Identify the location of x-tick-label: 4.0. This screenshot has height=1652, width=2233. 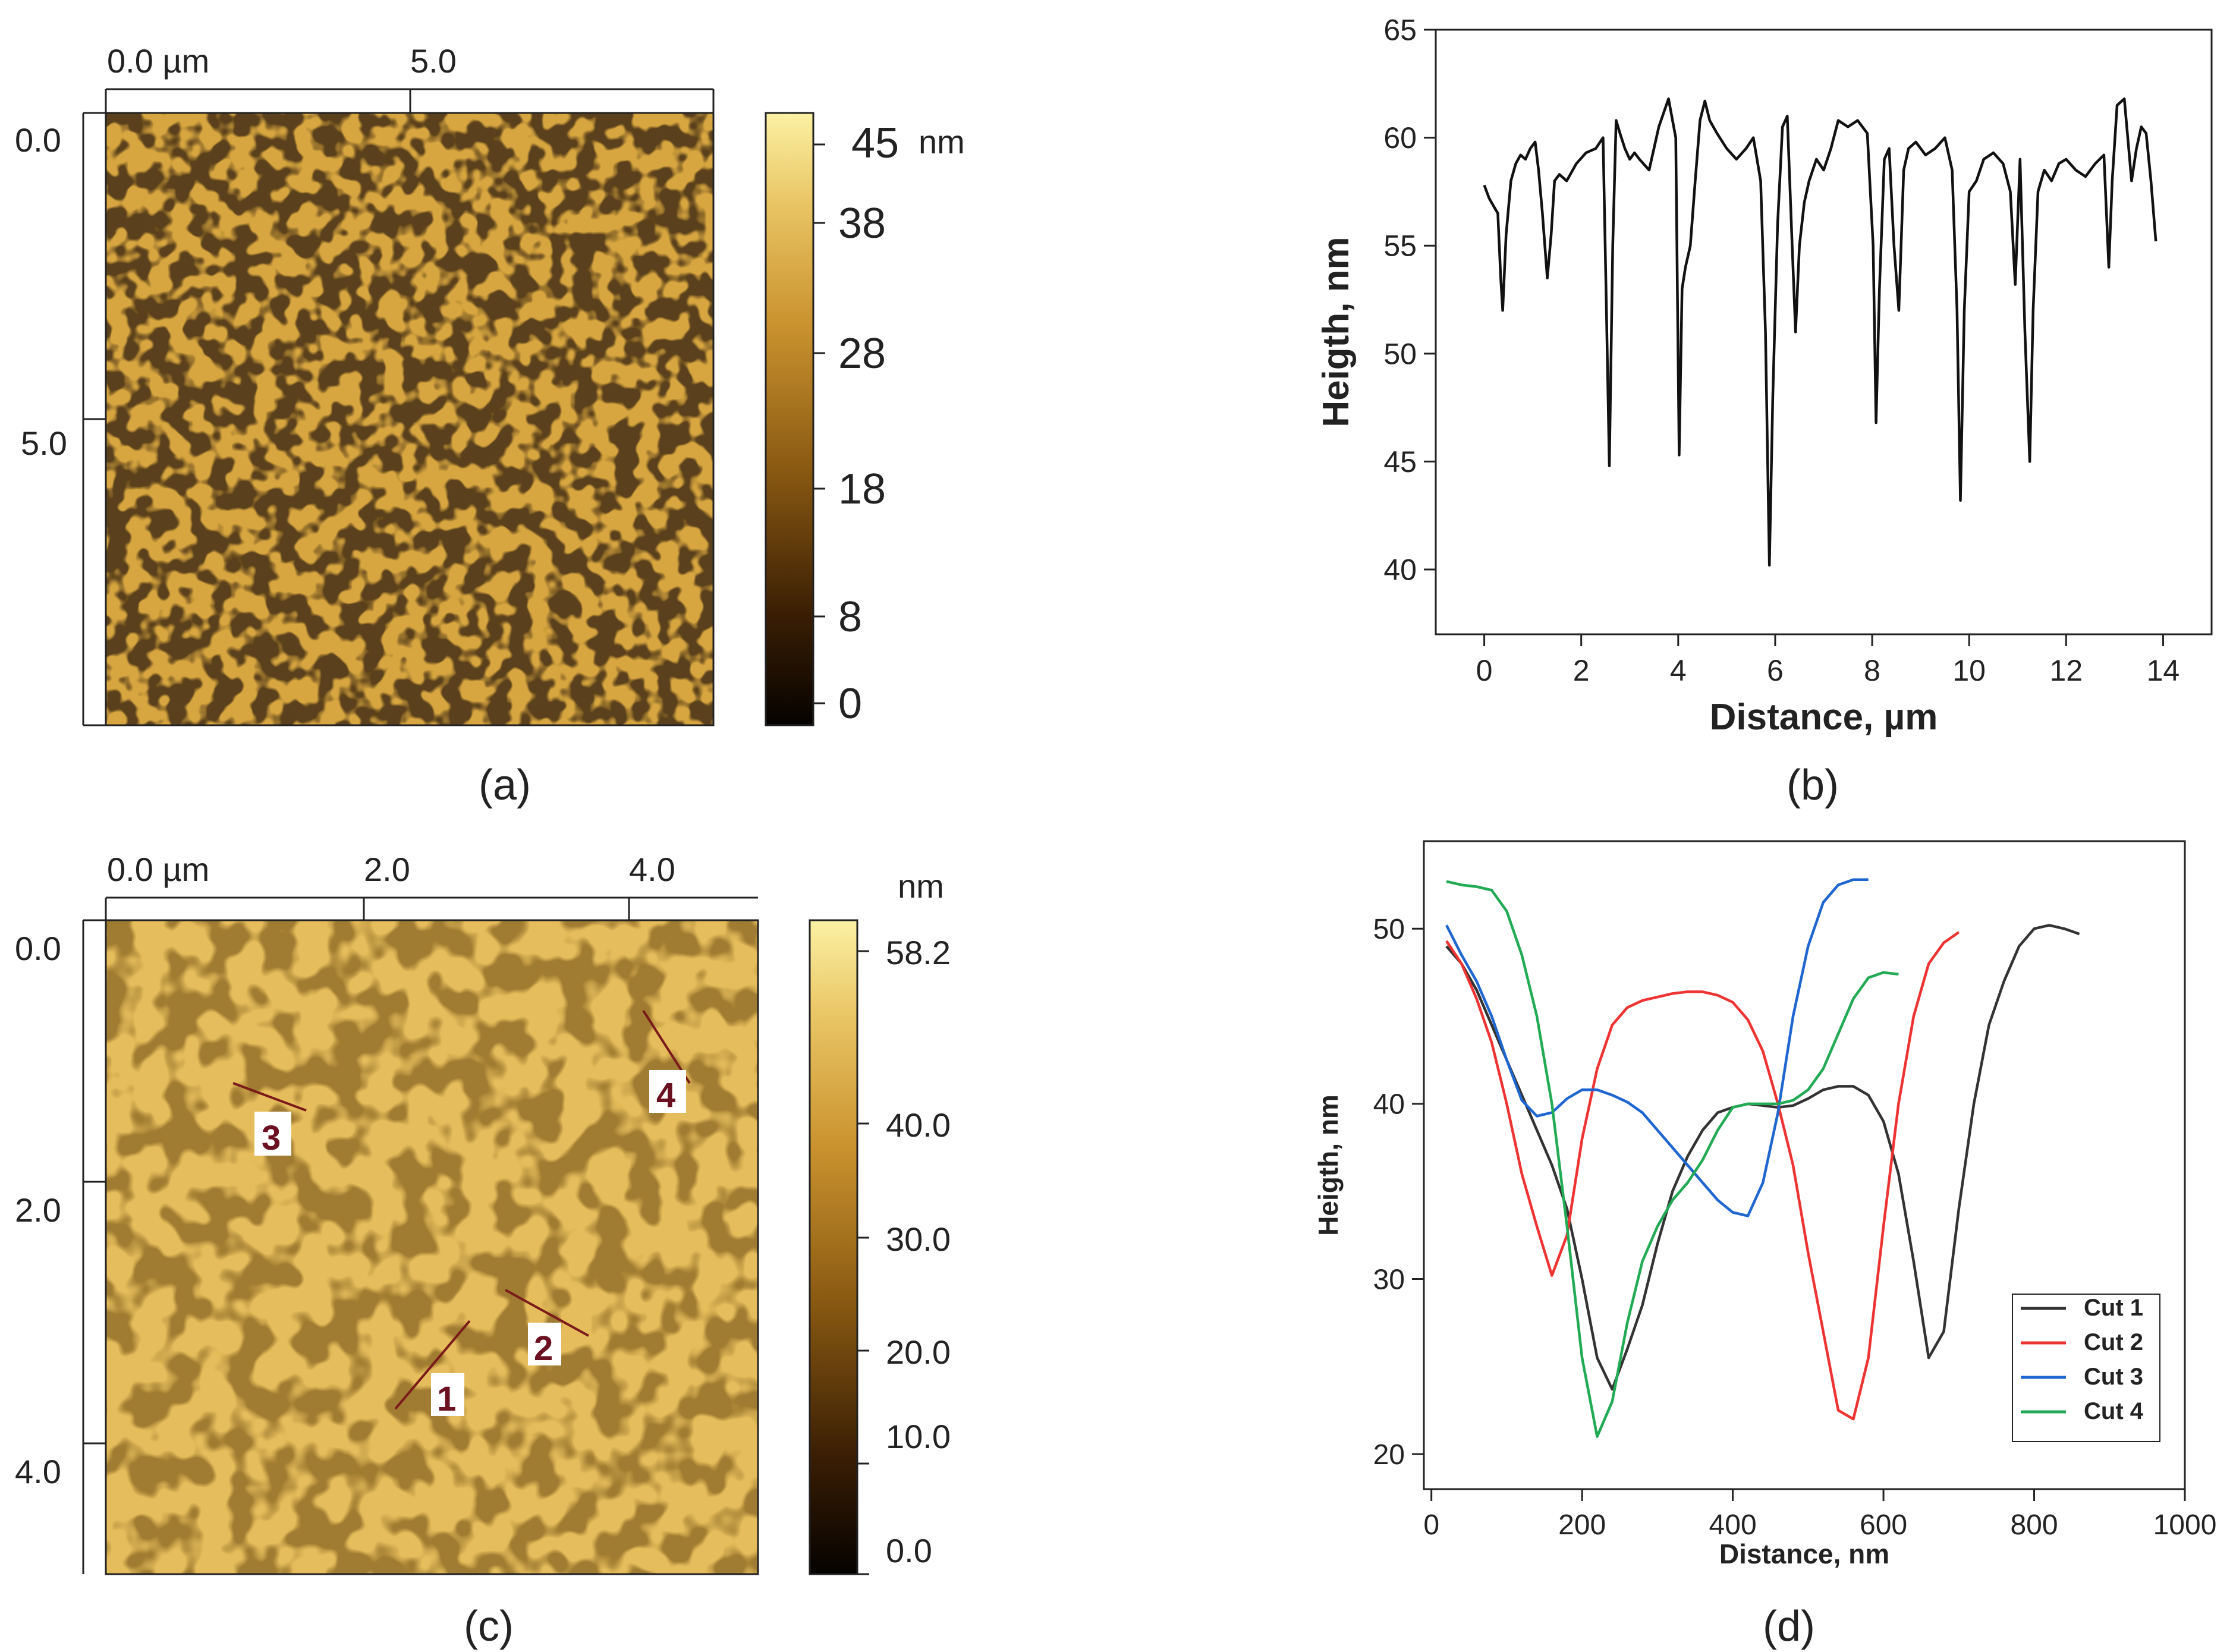
(652, 869).